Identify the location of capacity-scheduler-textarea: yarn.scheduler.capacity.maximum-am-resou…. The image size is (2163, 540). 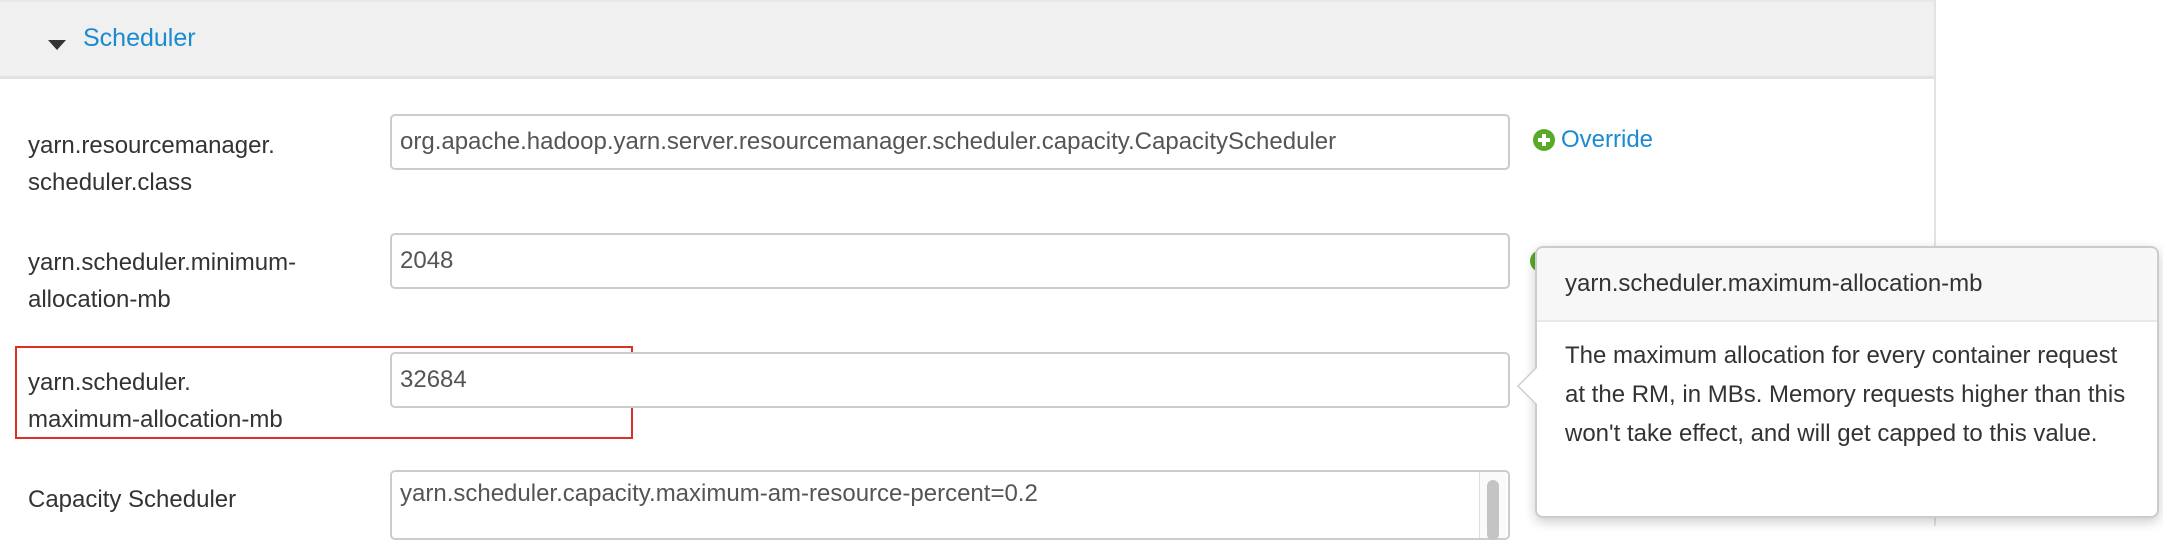
(950, 505).